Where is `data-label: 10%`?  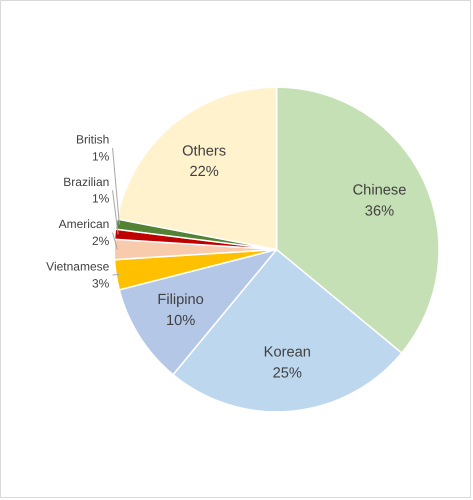 data-label: 10% is located at coordinates (181, 320).